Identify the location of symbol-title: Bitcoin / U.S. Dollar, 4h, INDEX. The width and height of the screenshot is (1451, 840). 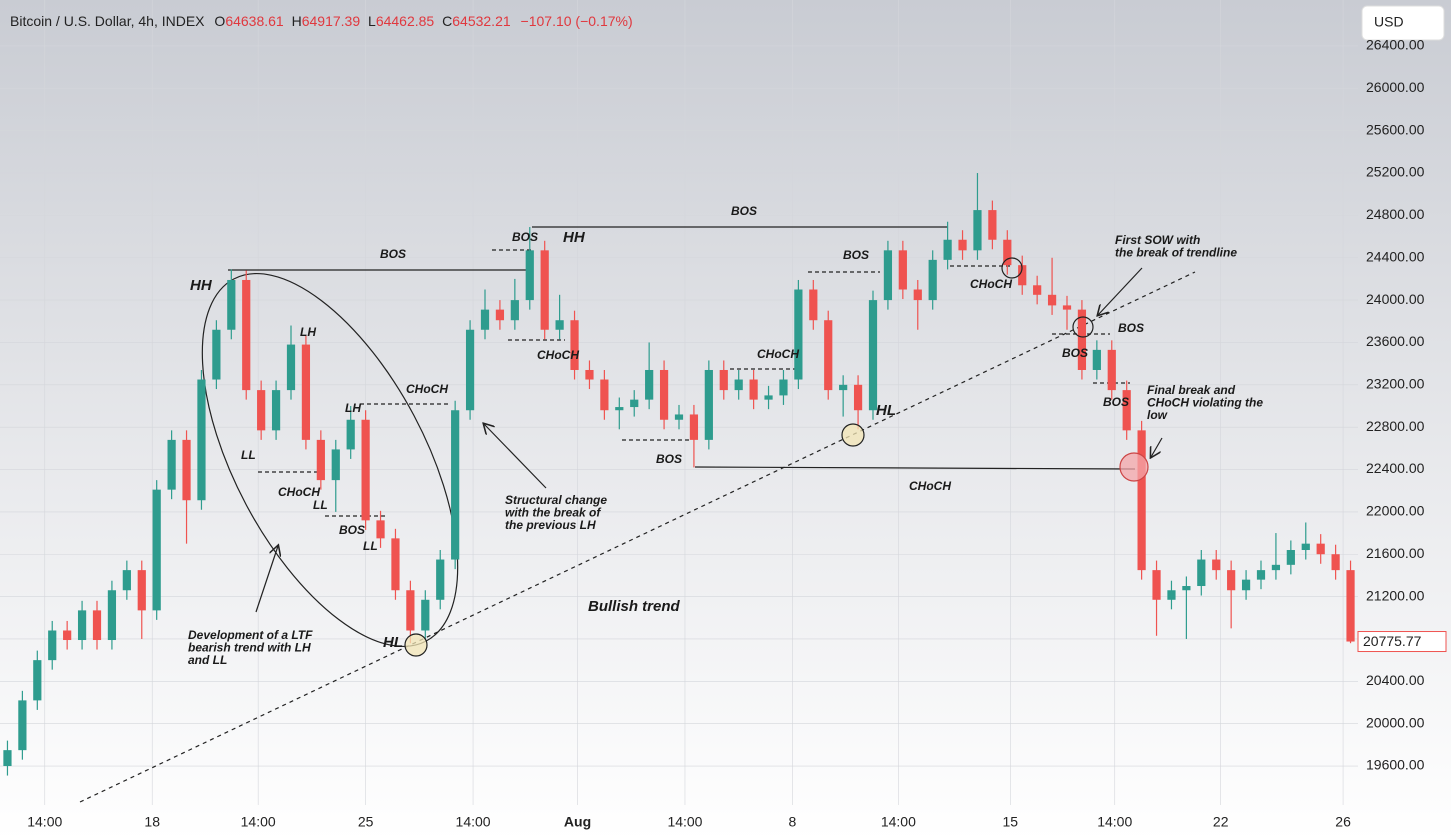
(107, 21).